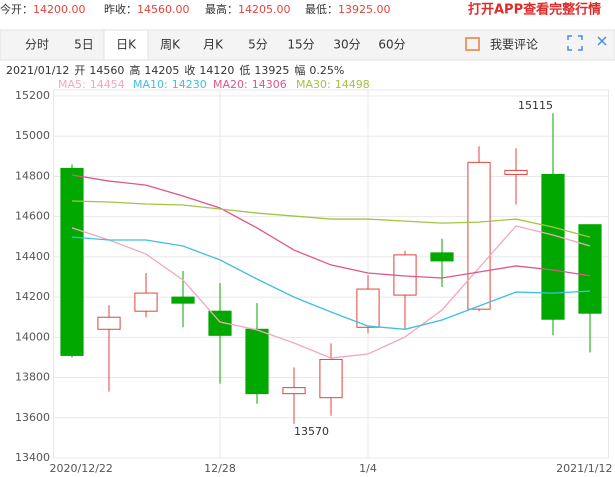  Describe the element at coordinates (107, 84) in the screenshot. I see `legend-value: 14454` at that location.